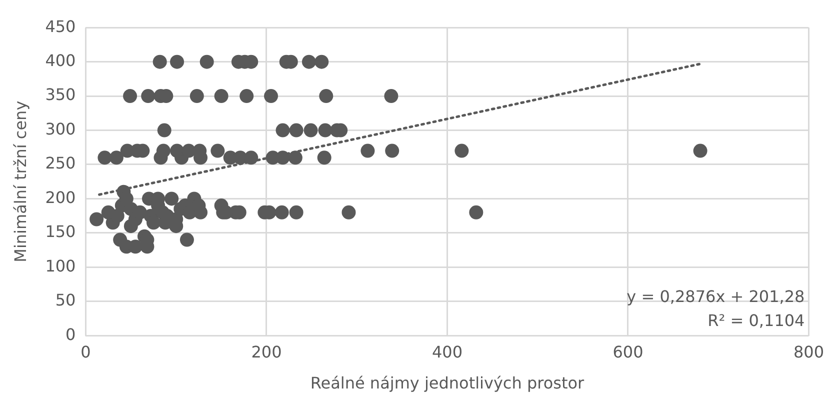  Describe the element at coordinates (715, 296) in the screenshot. I see `annotation: y = 0,2876x + 201,28` at that location.